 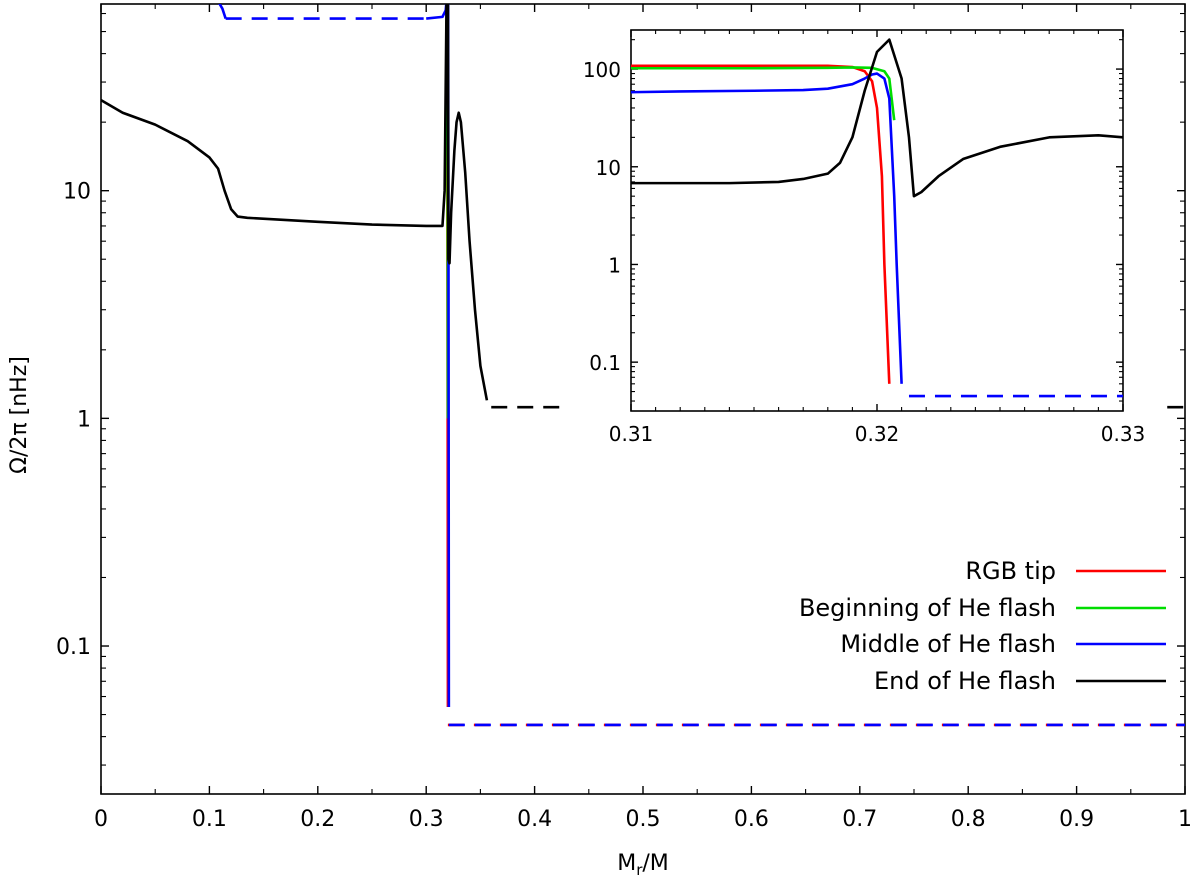 What do you see at coordinates (927, 608) in the screenshot?
I see `legend-label-beginning-of-he-flash: Beginning of He flash` at bounding box center [927, 608].